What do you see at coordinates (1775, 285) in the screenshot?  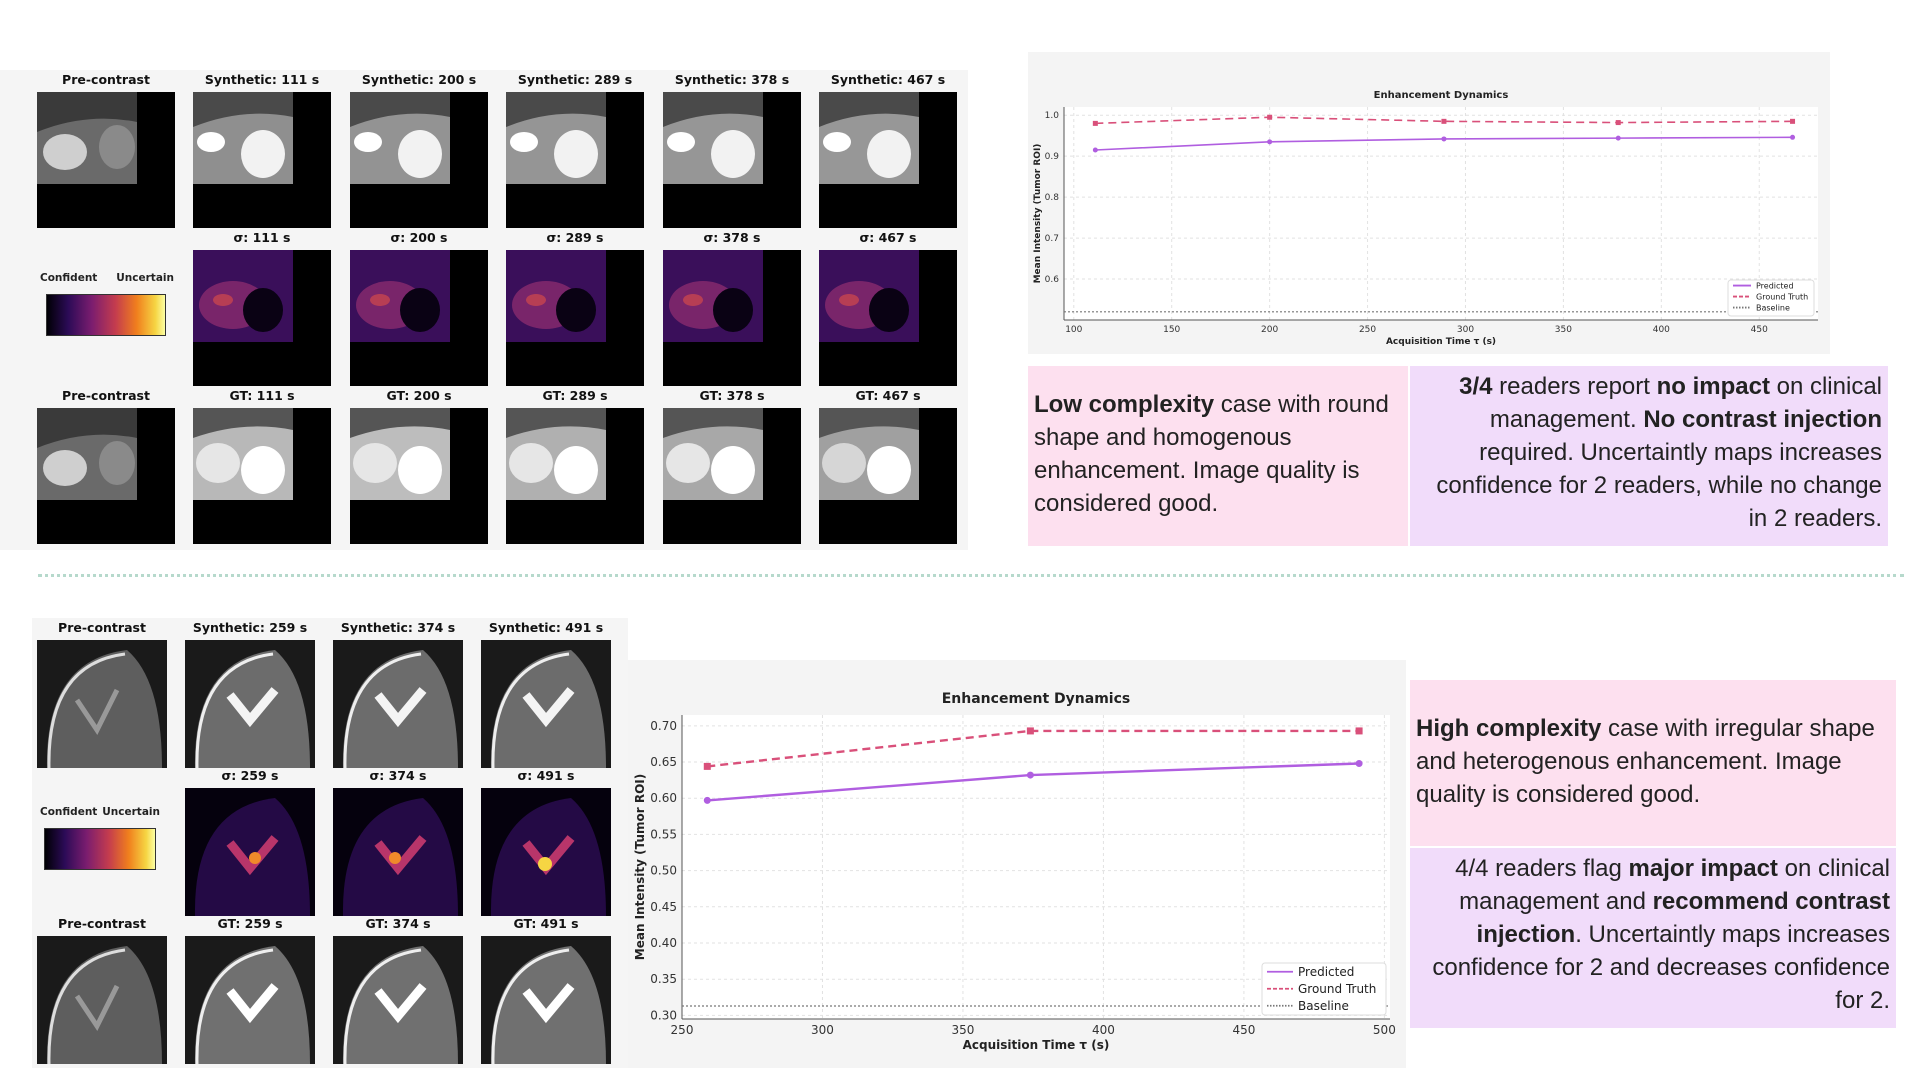 I see `legend-label: Predicted` at bounding box center [1775, 285].